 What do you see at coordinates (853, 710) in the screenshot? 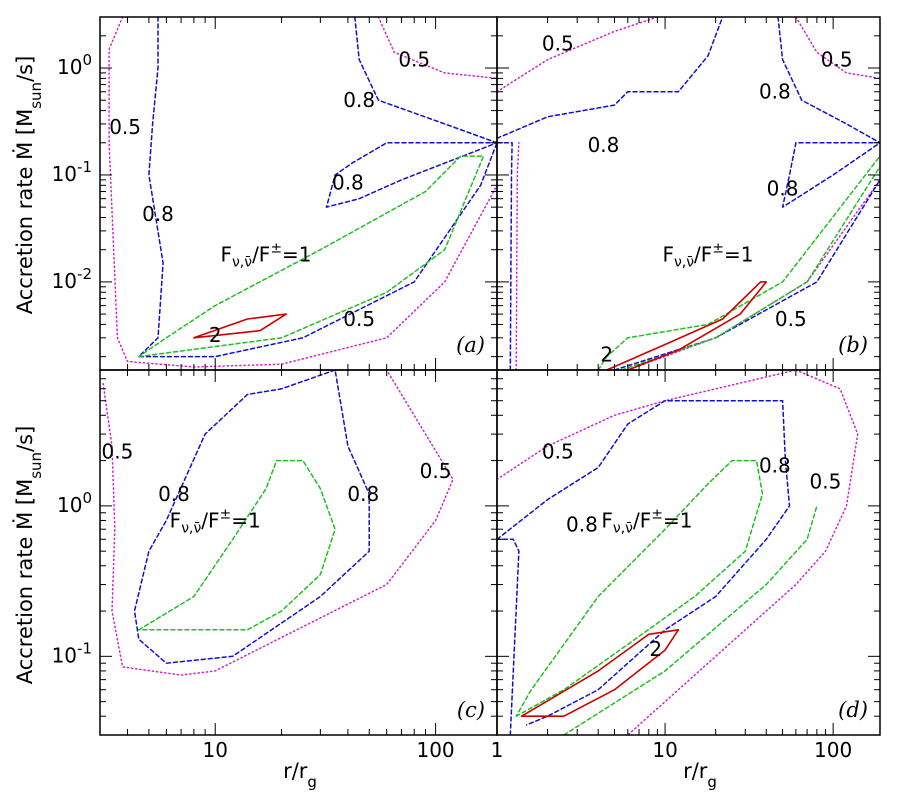
I see `panel-label: (d)` at bounding box center [853, 710].